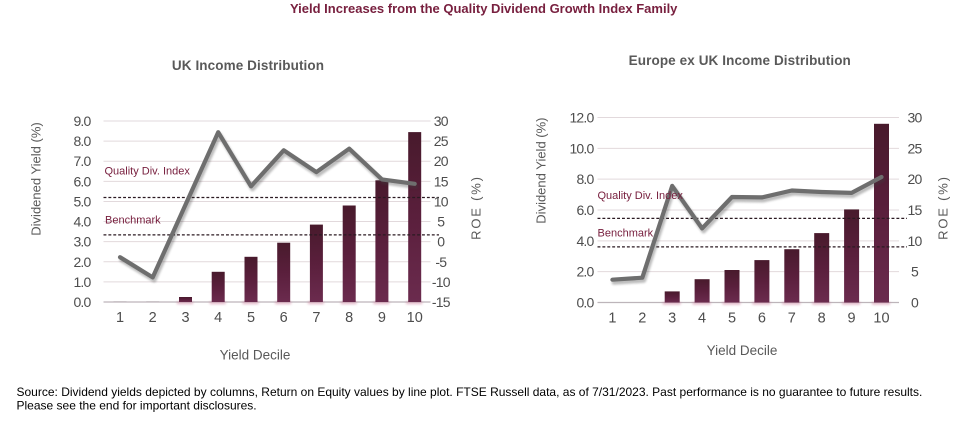 This screenshot has width=958, height=421. Describe the element at coordinates (82, 161) in the screenshot. I see `svg-text: 7.0` at that location.